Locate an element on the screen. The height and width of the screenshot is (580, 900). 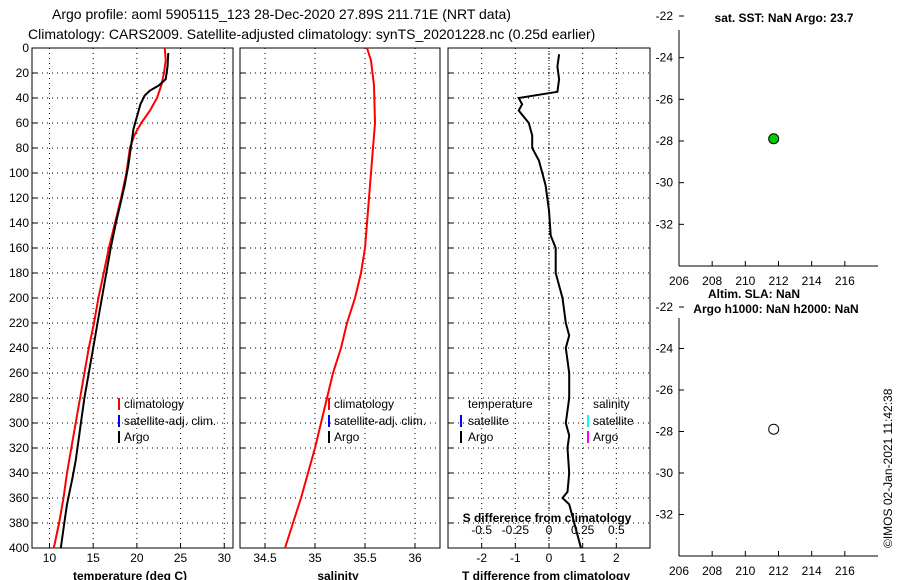
temperature-legend: climatology satellite-adj. clim. Argo is located at coordinates (167, 420).